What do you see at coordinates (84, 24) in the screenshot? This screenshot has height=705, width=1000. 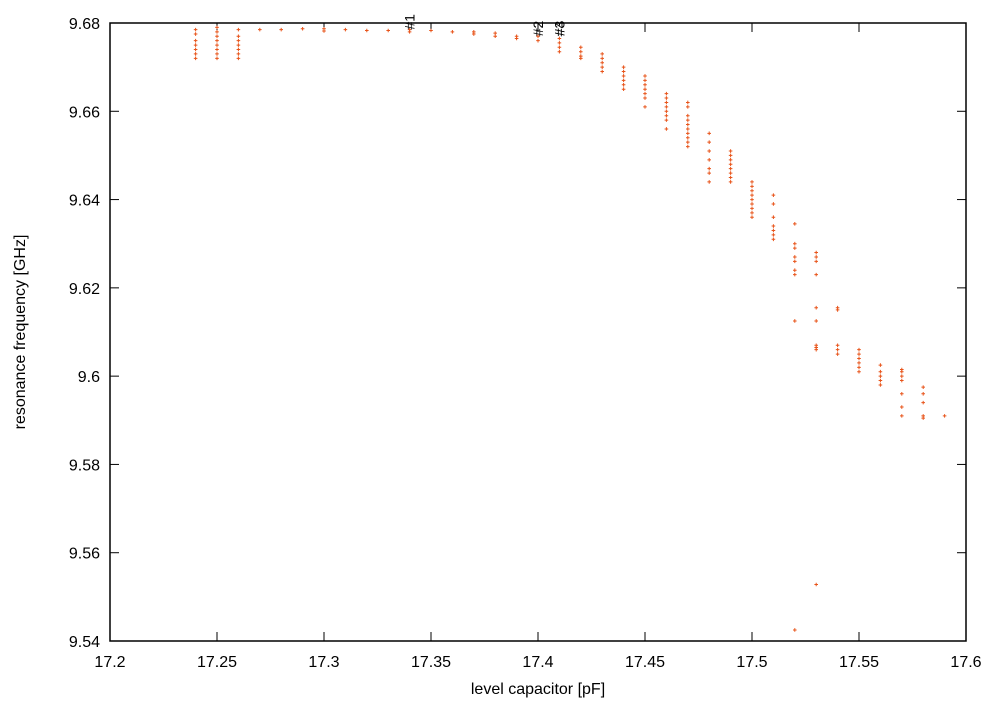 I see `y-tick-label: 9.68` at bounding box center [84, 24].